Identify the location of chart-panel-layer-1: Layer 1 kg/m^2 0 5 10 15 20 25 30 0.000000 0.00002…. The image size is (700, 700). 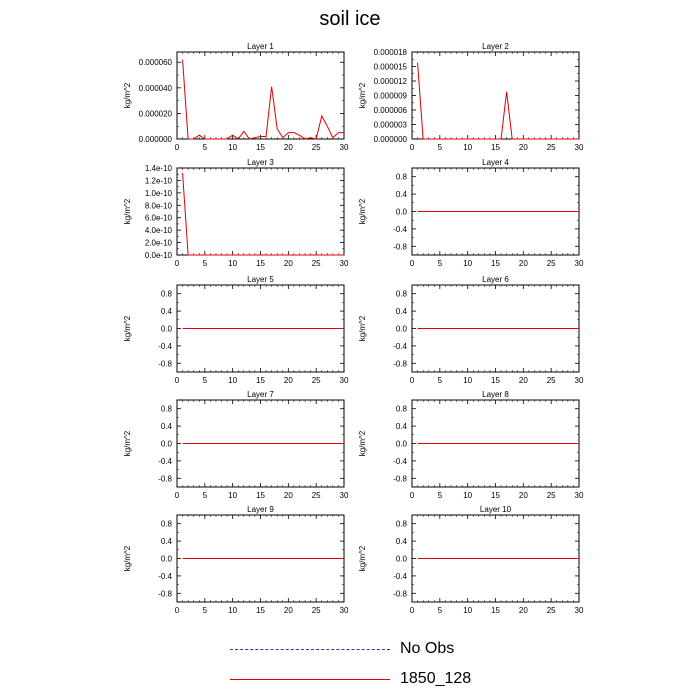
(236, 97).